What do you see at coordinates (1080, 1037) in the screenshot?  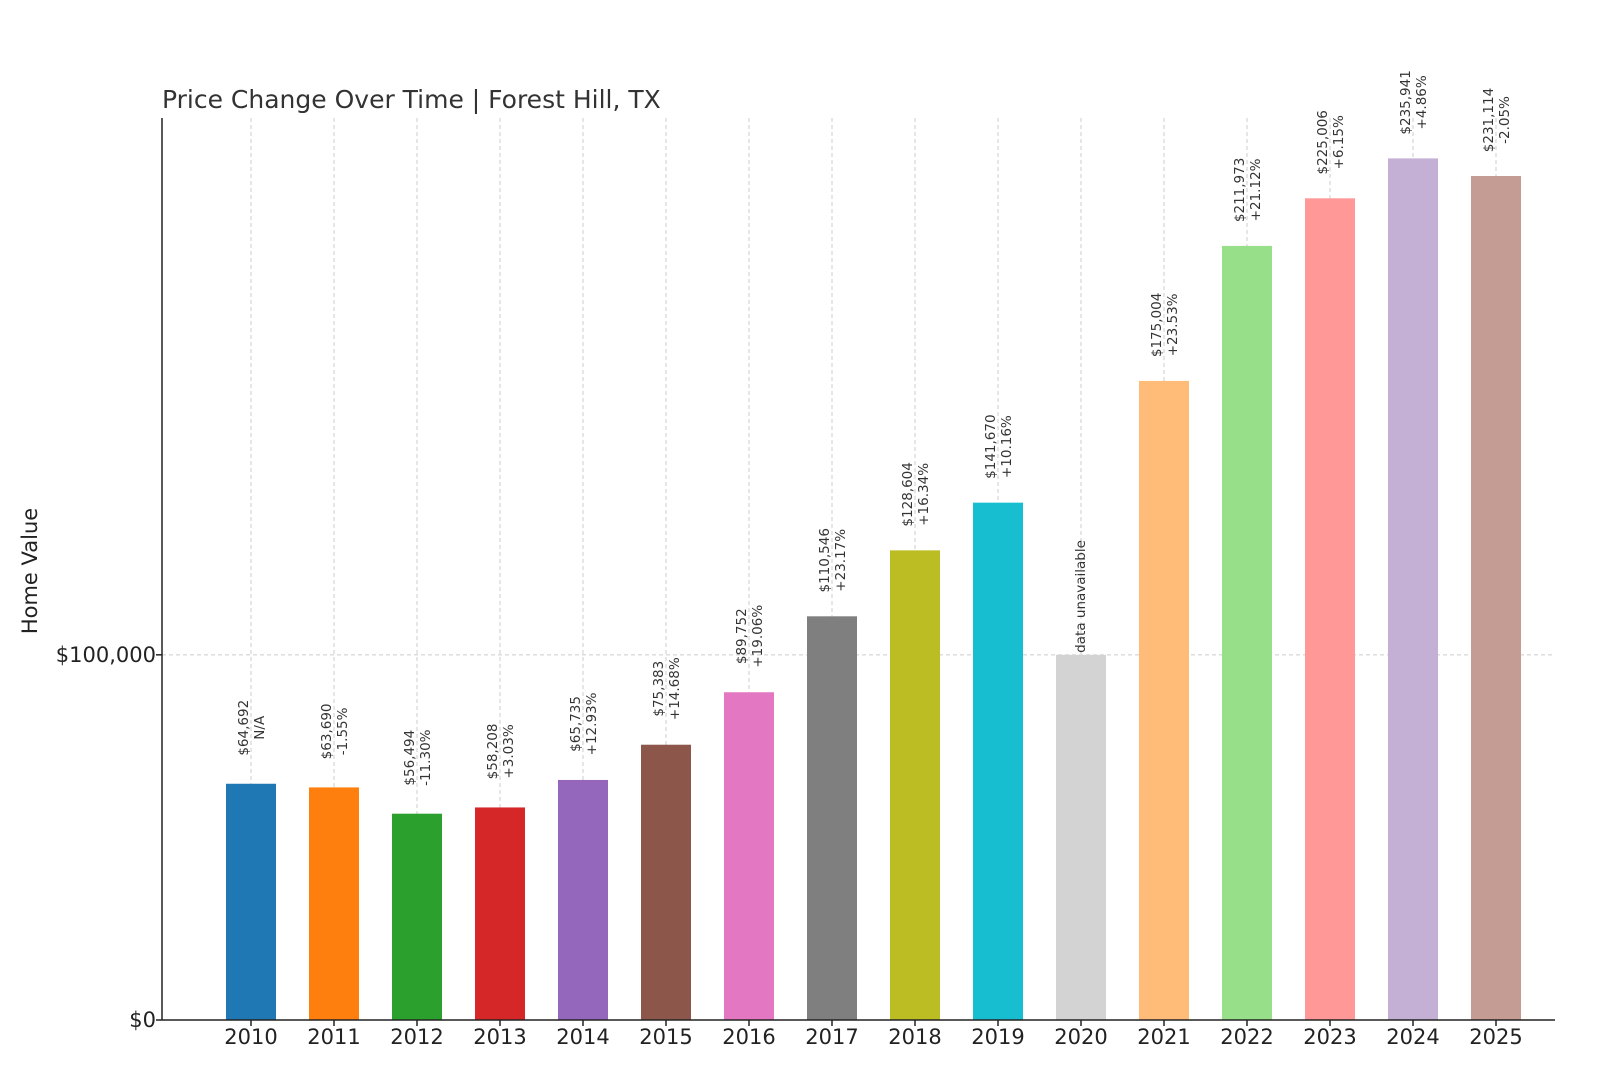 I see `x-tick-label: 2020` at bounding box center [1080, 1037].